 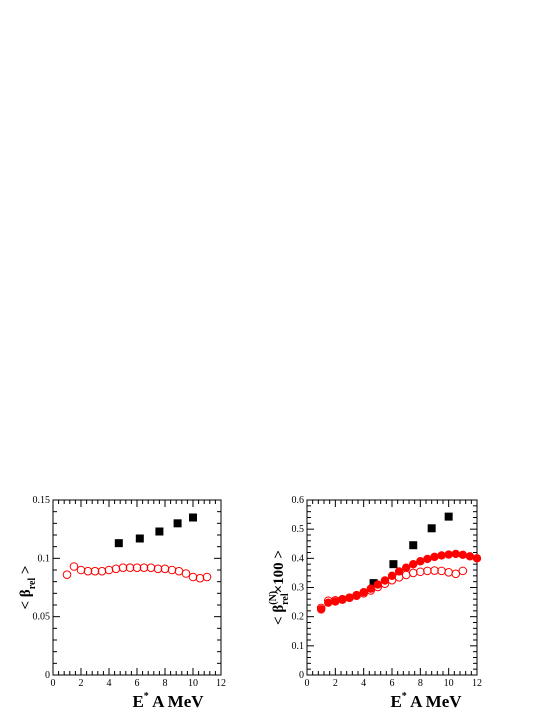 What do you see at coordinates (298, 500) in the screenshot?
I see `y-tick-label: 0.6` at bounding box center [298, 500].